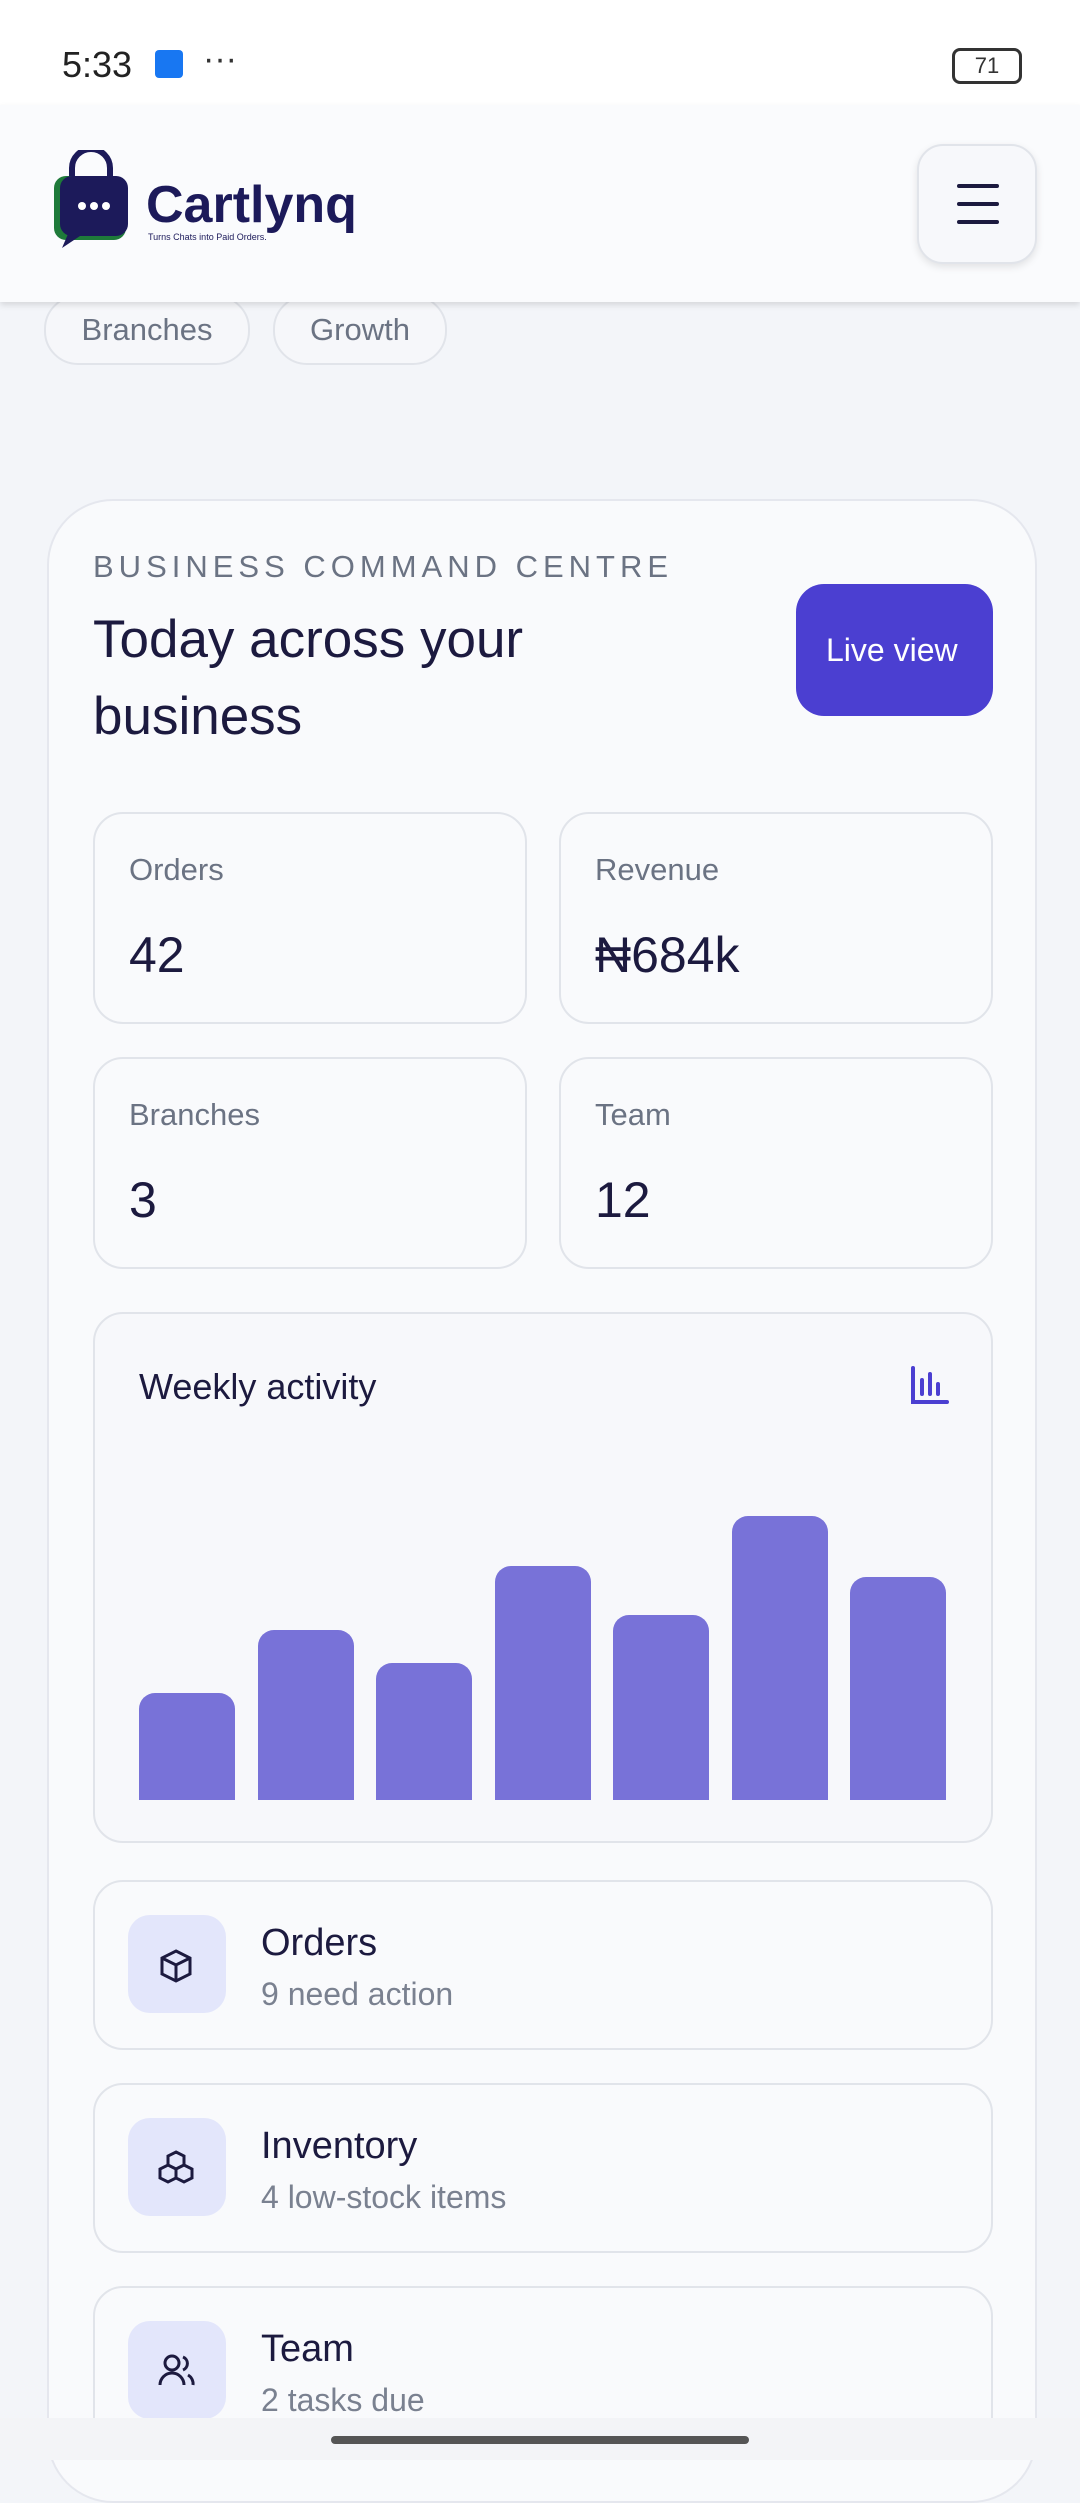  What do you see at coordinates (543, 2168) in the screenshot?
I see `list-item: Inventory 4 low-stock items` at bounding box center [543, 2168].